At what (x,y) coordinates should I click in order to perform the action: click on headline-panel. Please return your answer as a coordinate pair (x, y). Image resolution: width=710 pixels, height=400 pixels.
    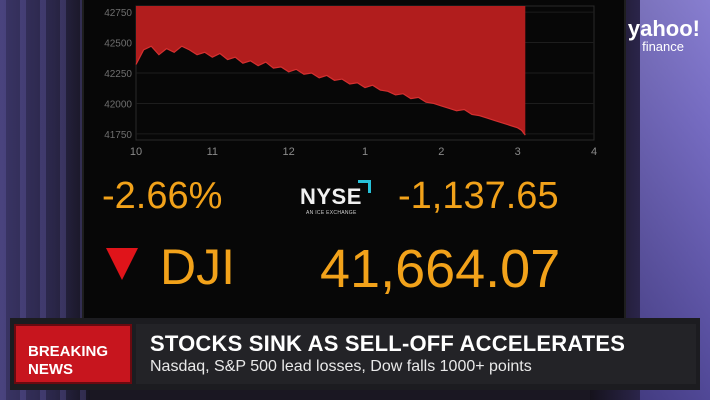
    Looking at the image, I should click on (416, 354).